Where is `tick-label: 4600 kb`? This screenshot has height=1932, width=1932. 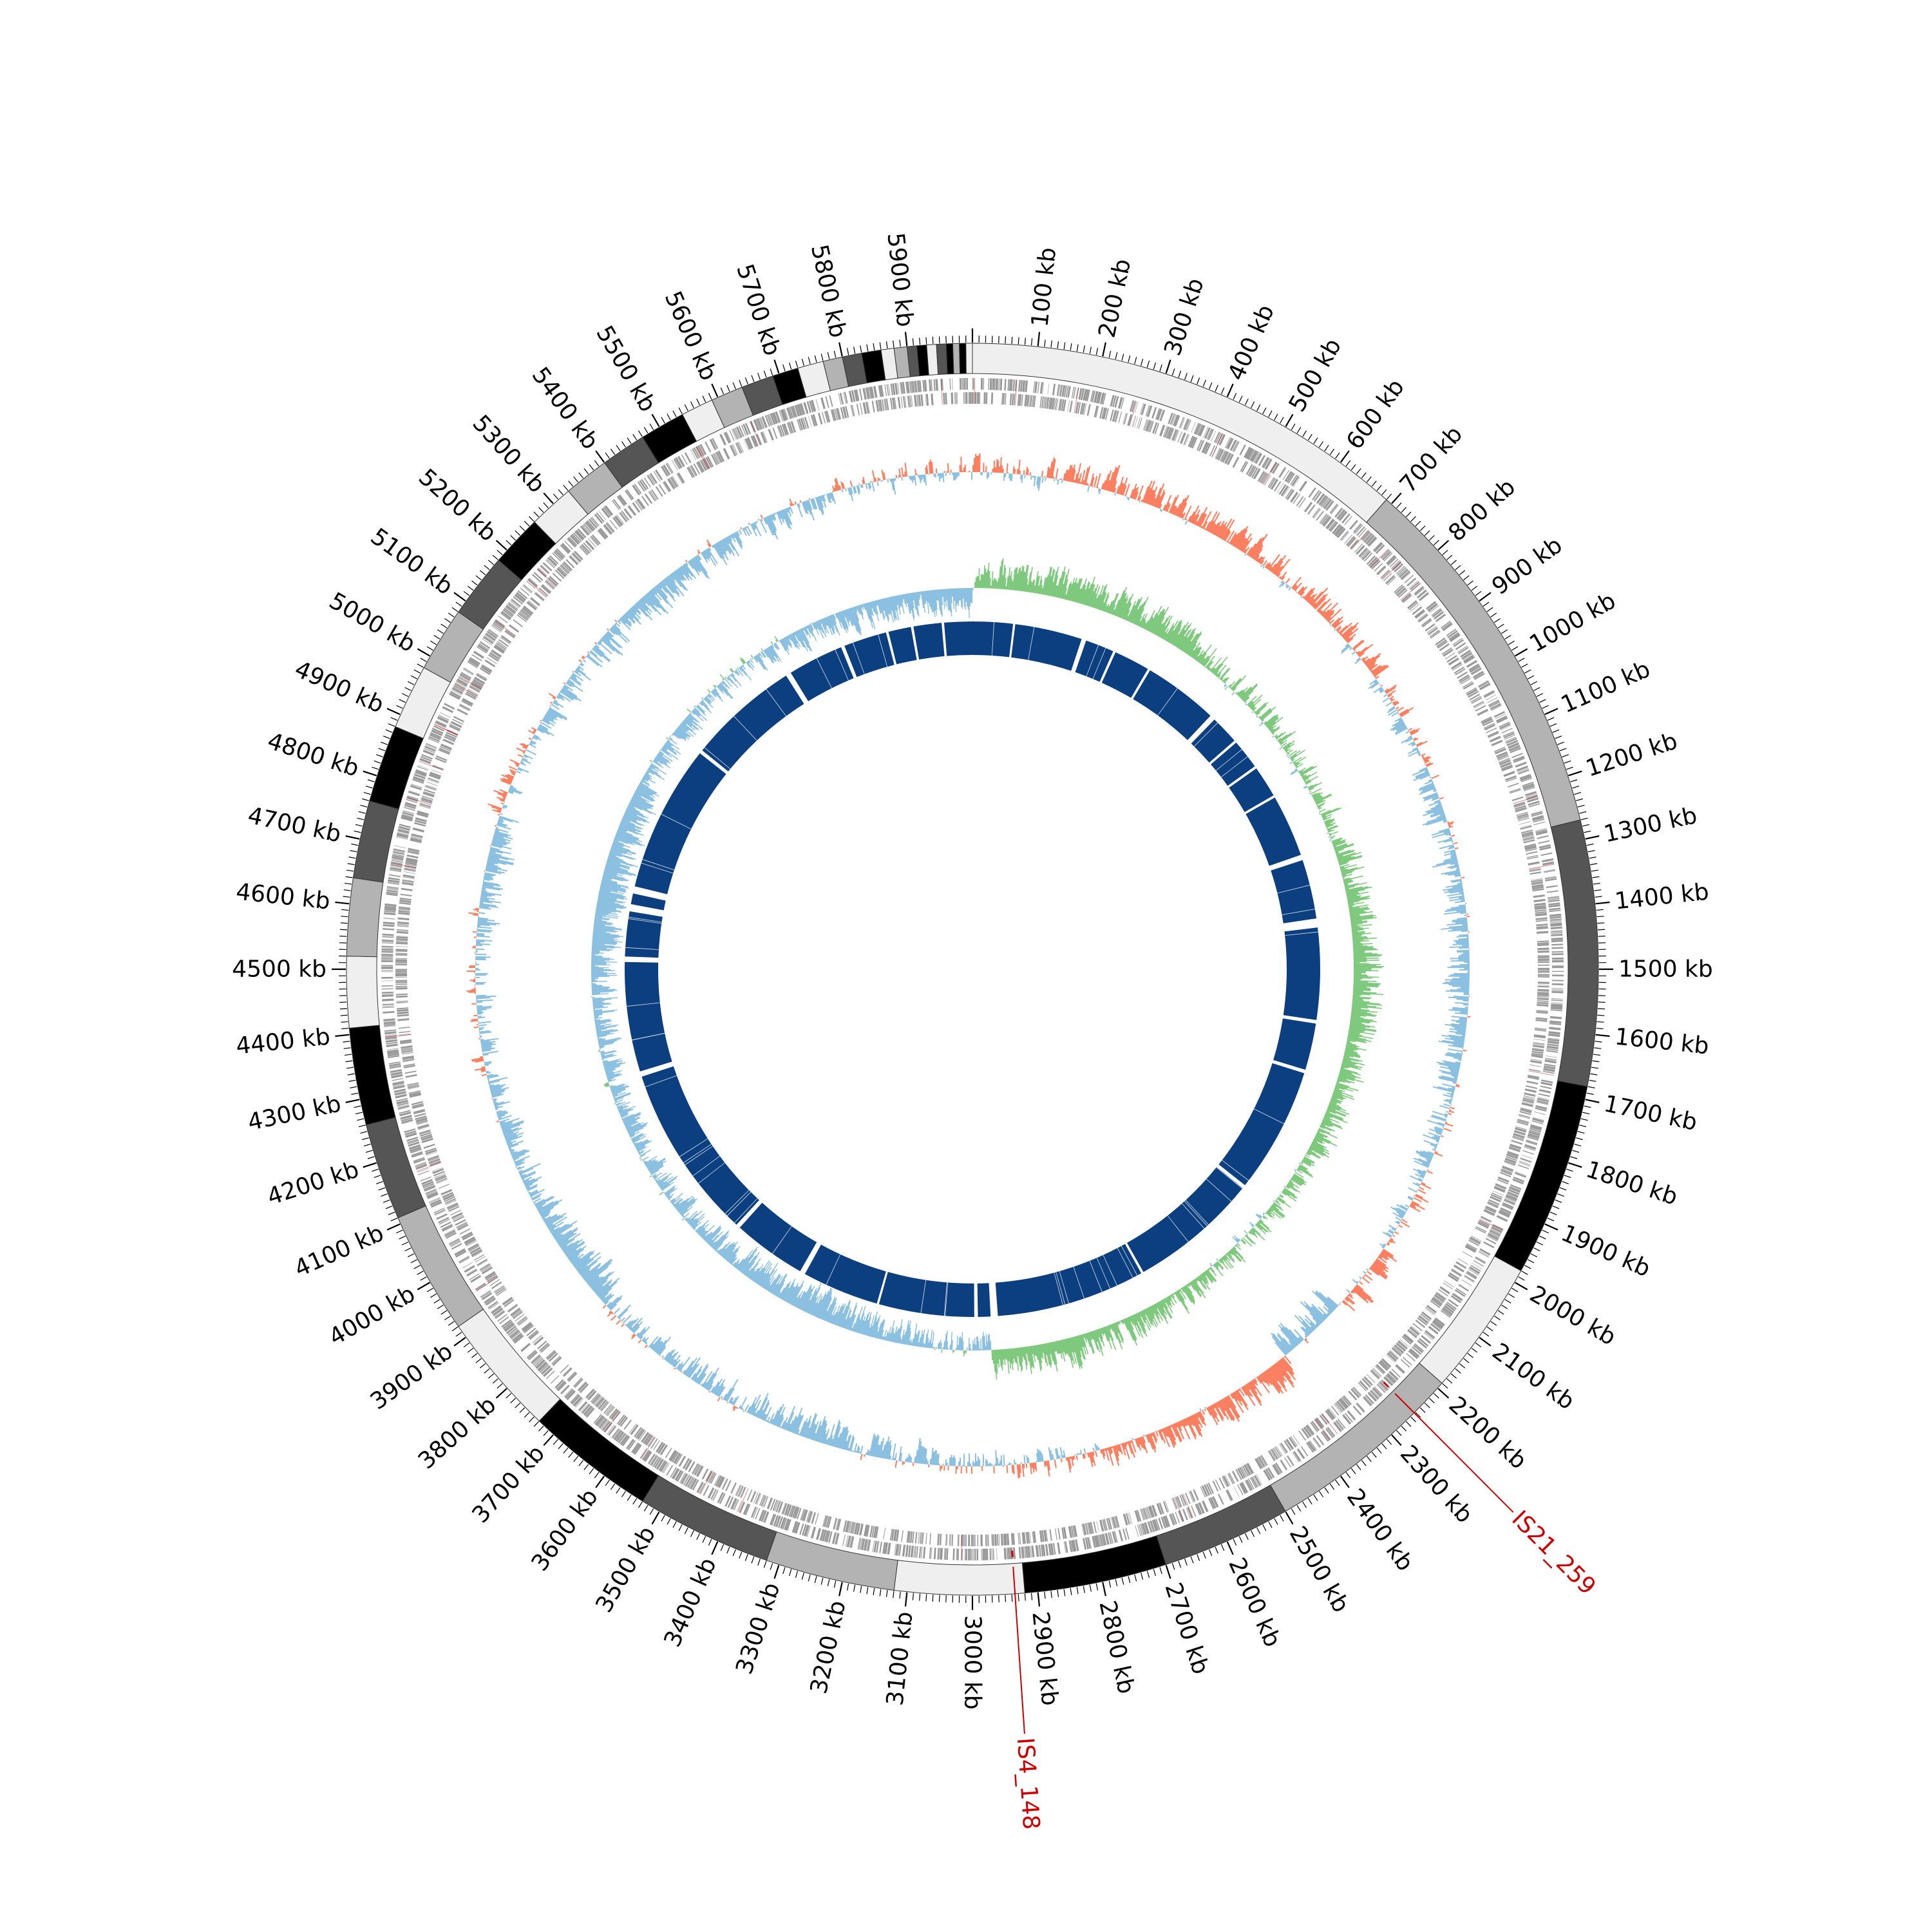
tick-label: 4600 kb is located at coordinates (282, 896).